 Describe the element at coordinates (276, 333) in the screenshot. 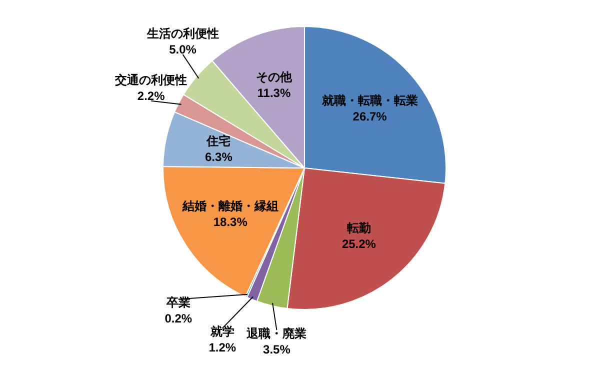

I see `slice-label: 退職・廃業` at that location.